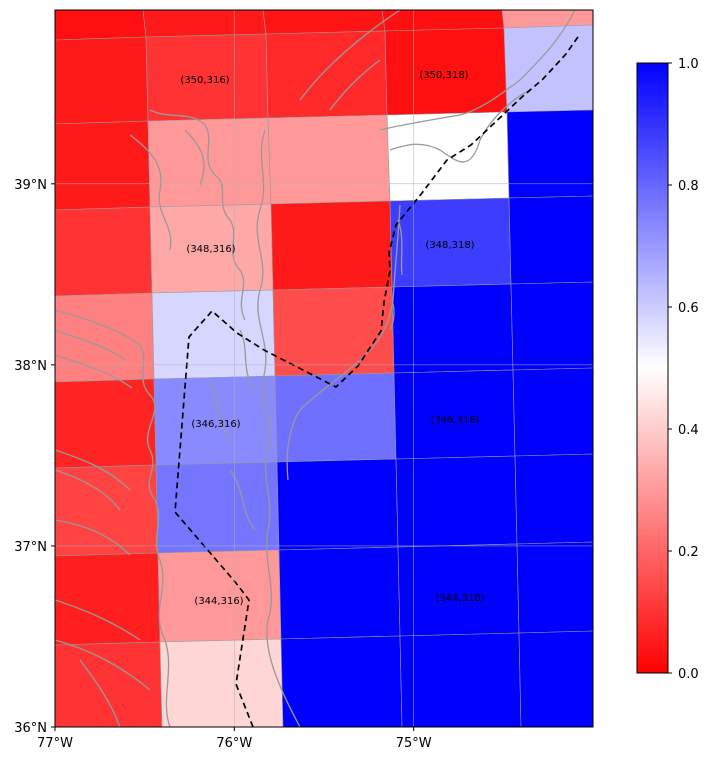 The image size is (709, 761). What do you see at coordinates (210, 249) in the screenshot?
I see `cell-label: (348,316)` at bounding box center [210, 249].